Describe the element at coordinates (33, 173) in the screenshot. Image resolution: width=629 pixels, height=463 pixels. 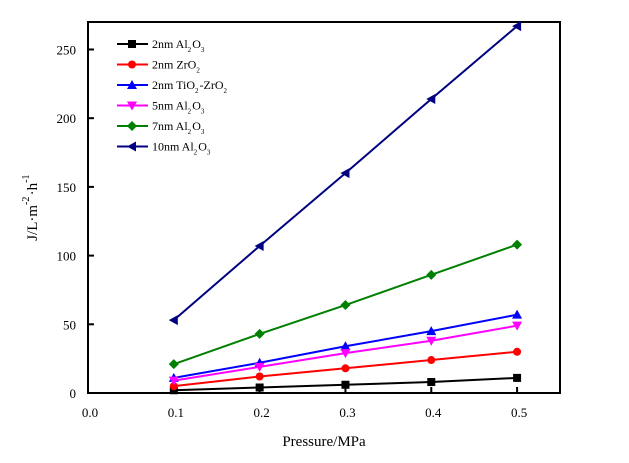
I see `y-label-spacer` at that location.